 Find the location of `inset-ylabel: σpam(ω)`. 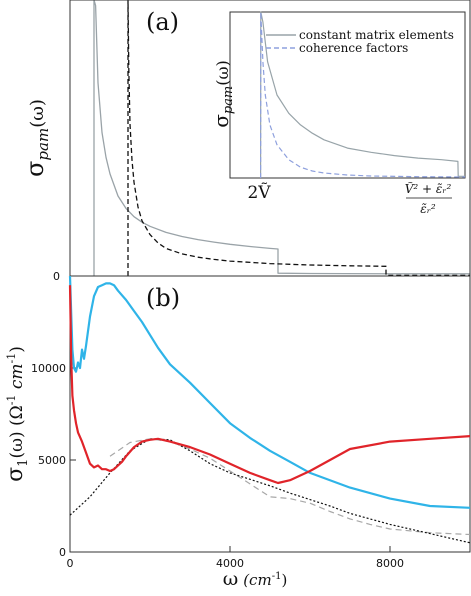

inset-ylabel: σpam(ω) is located at coordinates (222, 94).